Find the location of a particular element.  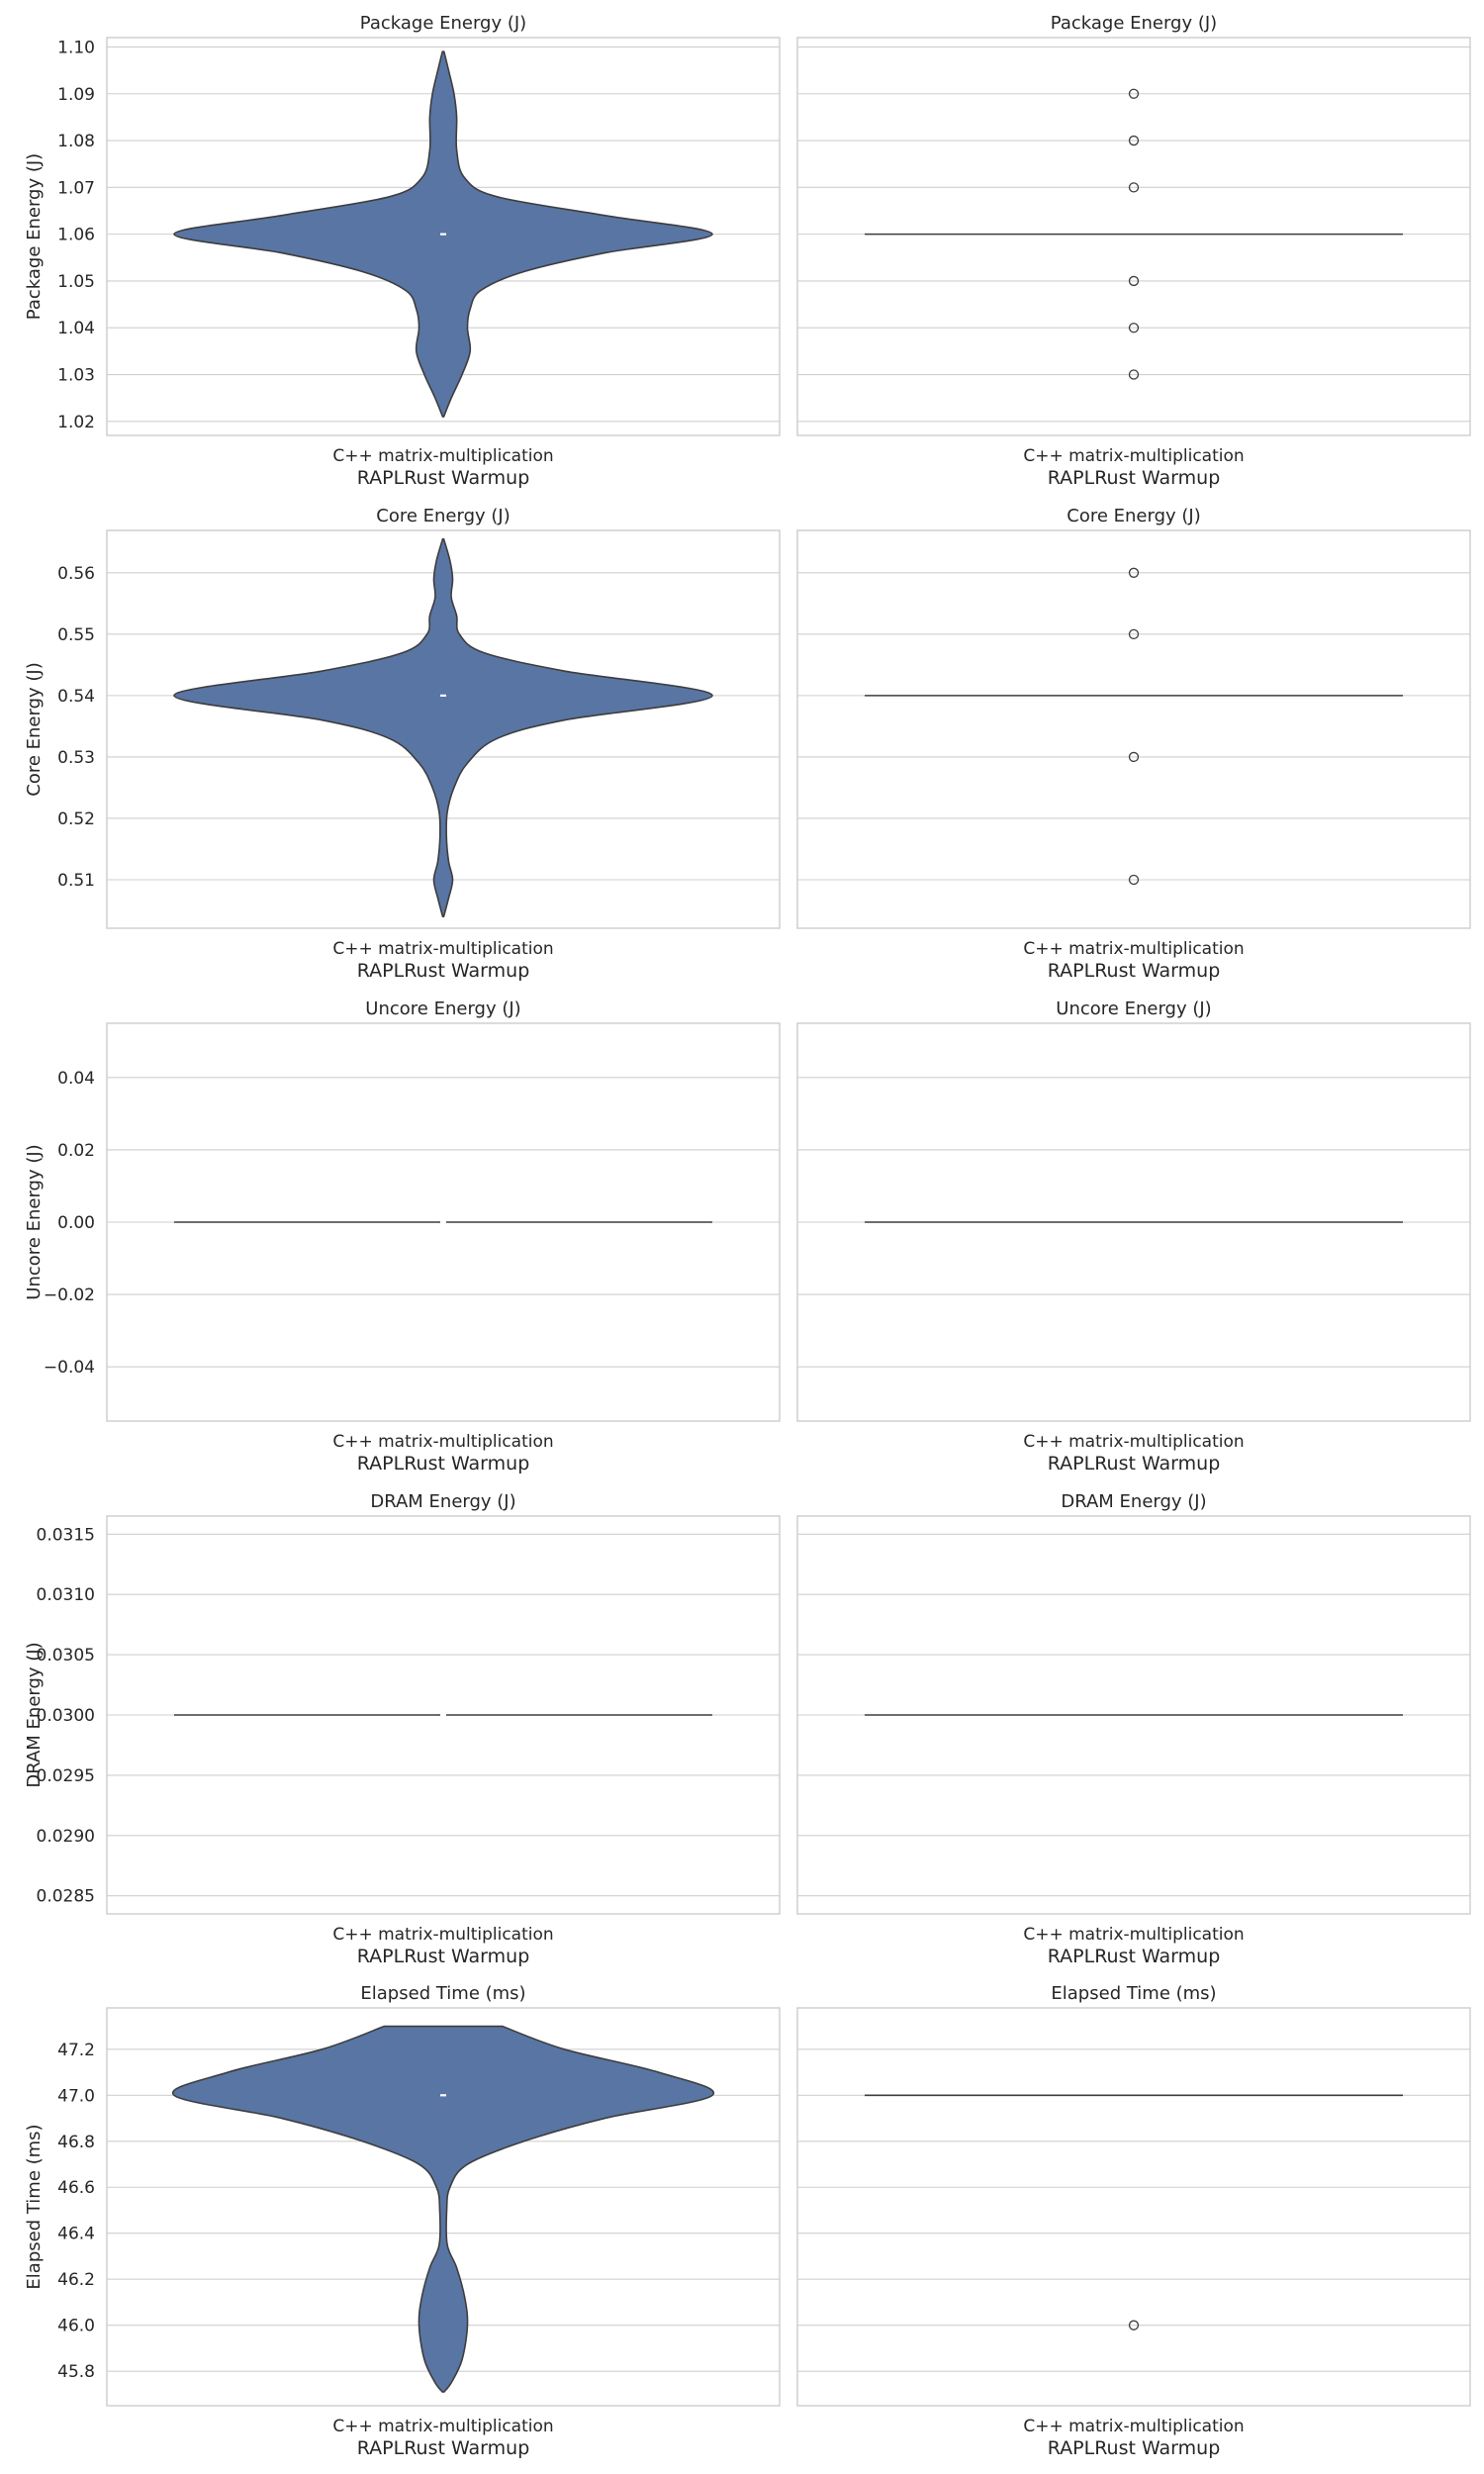

y-tick-label: 0.51 is located at coordinates (76, 881).